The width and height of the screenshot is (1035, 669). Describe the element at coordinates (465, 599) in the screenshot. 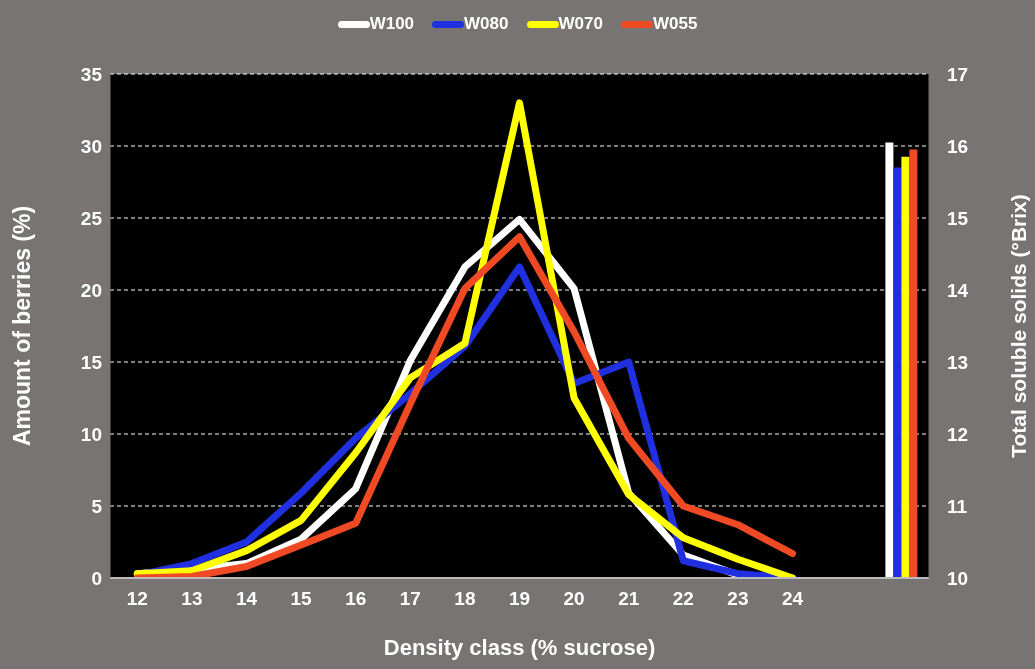

I see `x-tick-label: 18` at that location.